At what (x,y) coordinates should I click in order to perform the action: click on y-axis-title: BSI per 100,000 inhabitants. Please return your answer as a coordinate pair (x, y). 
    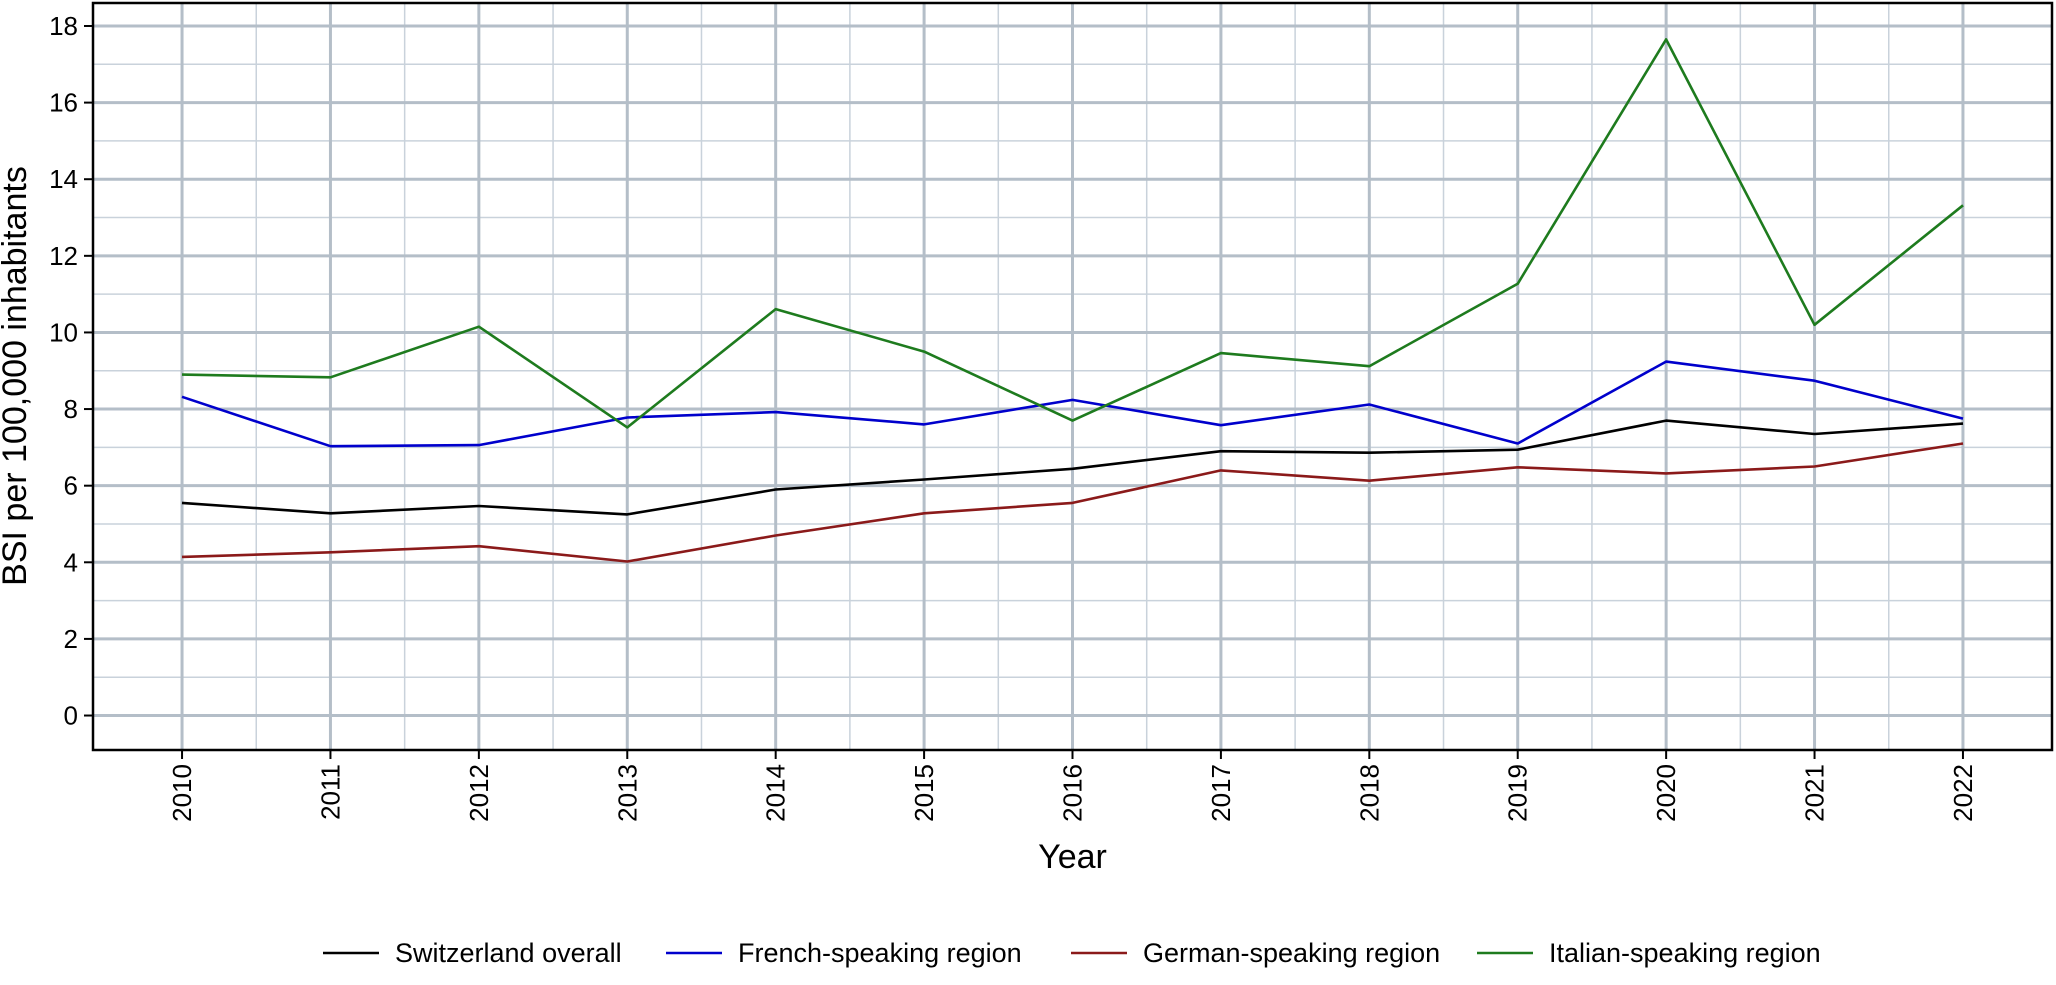
    Looking at the image, I should click on (17, 376).